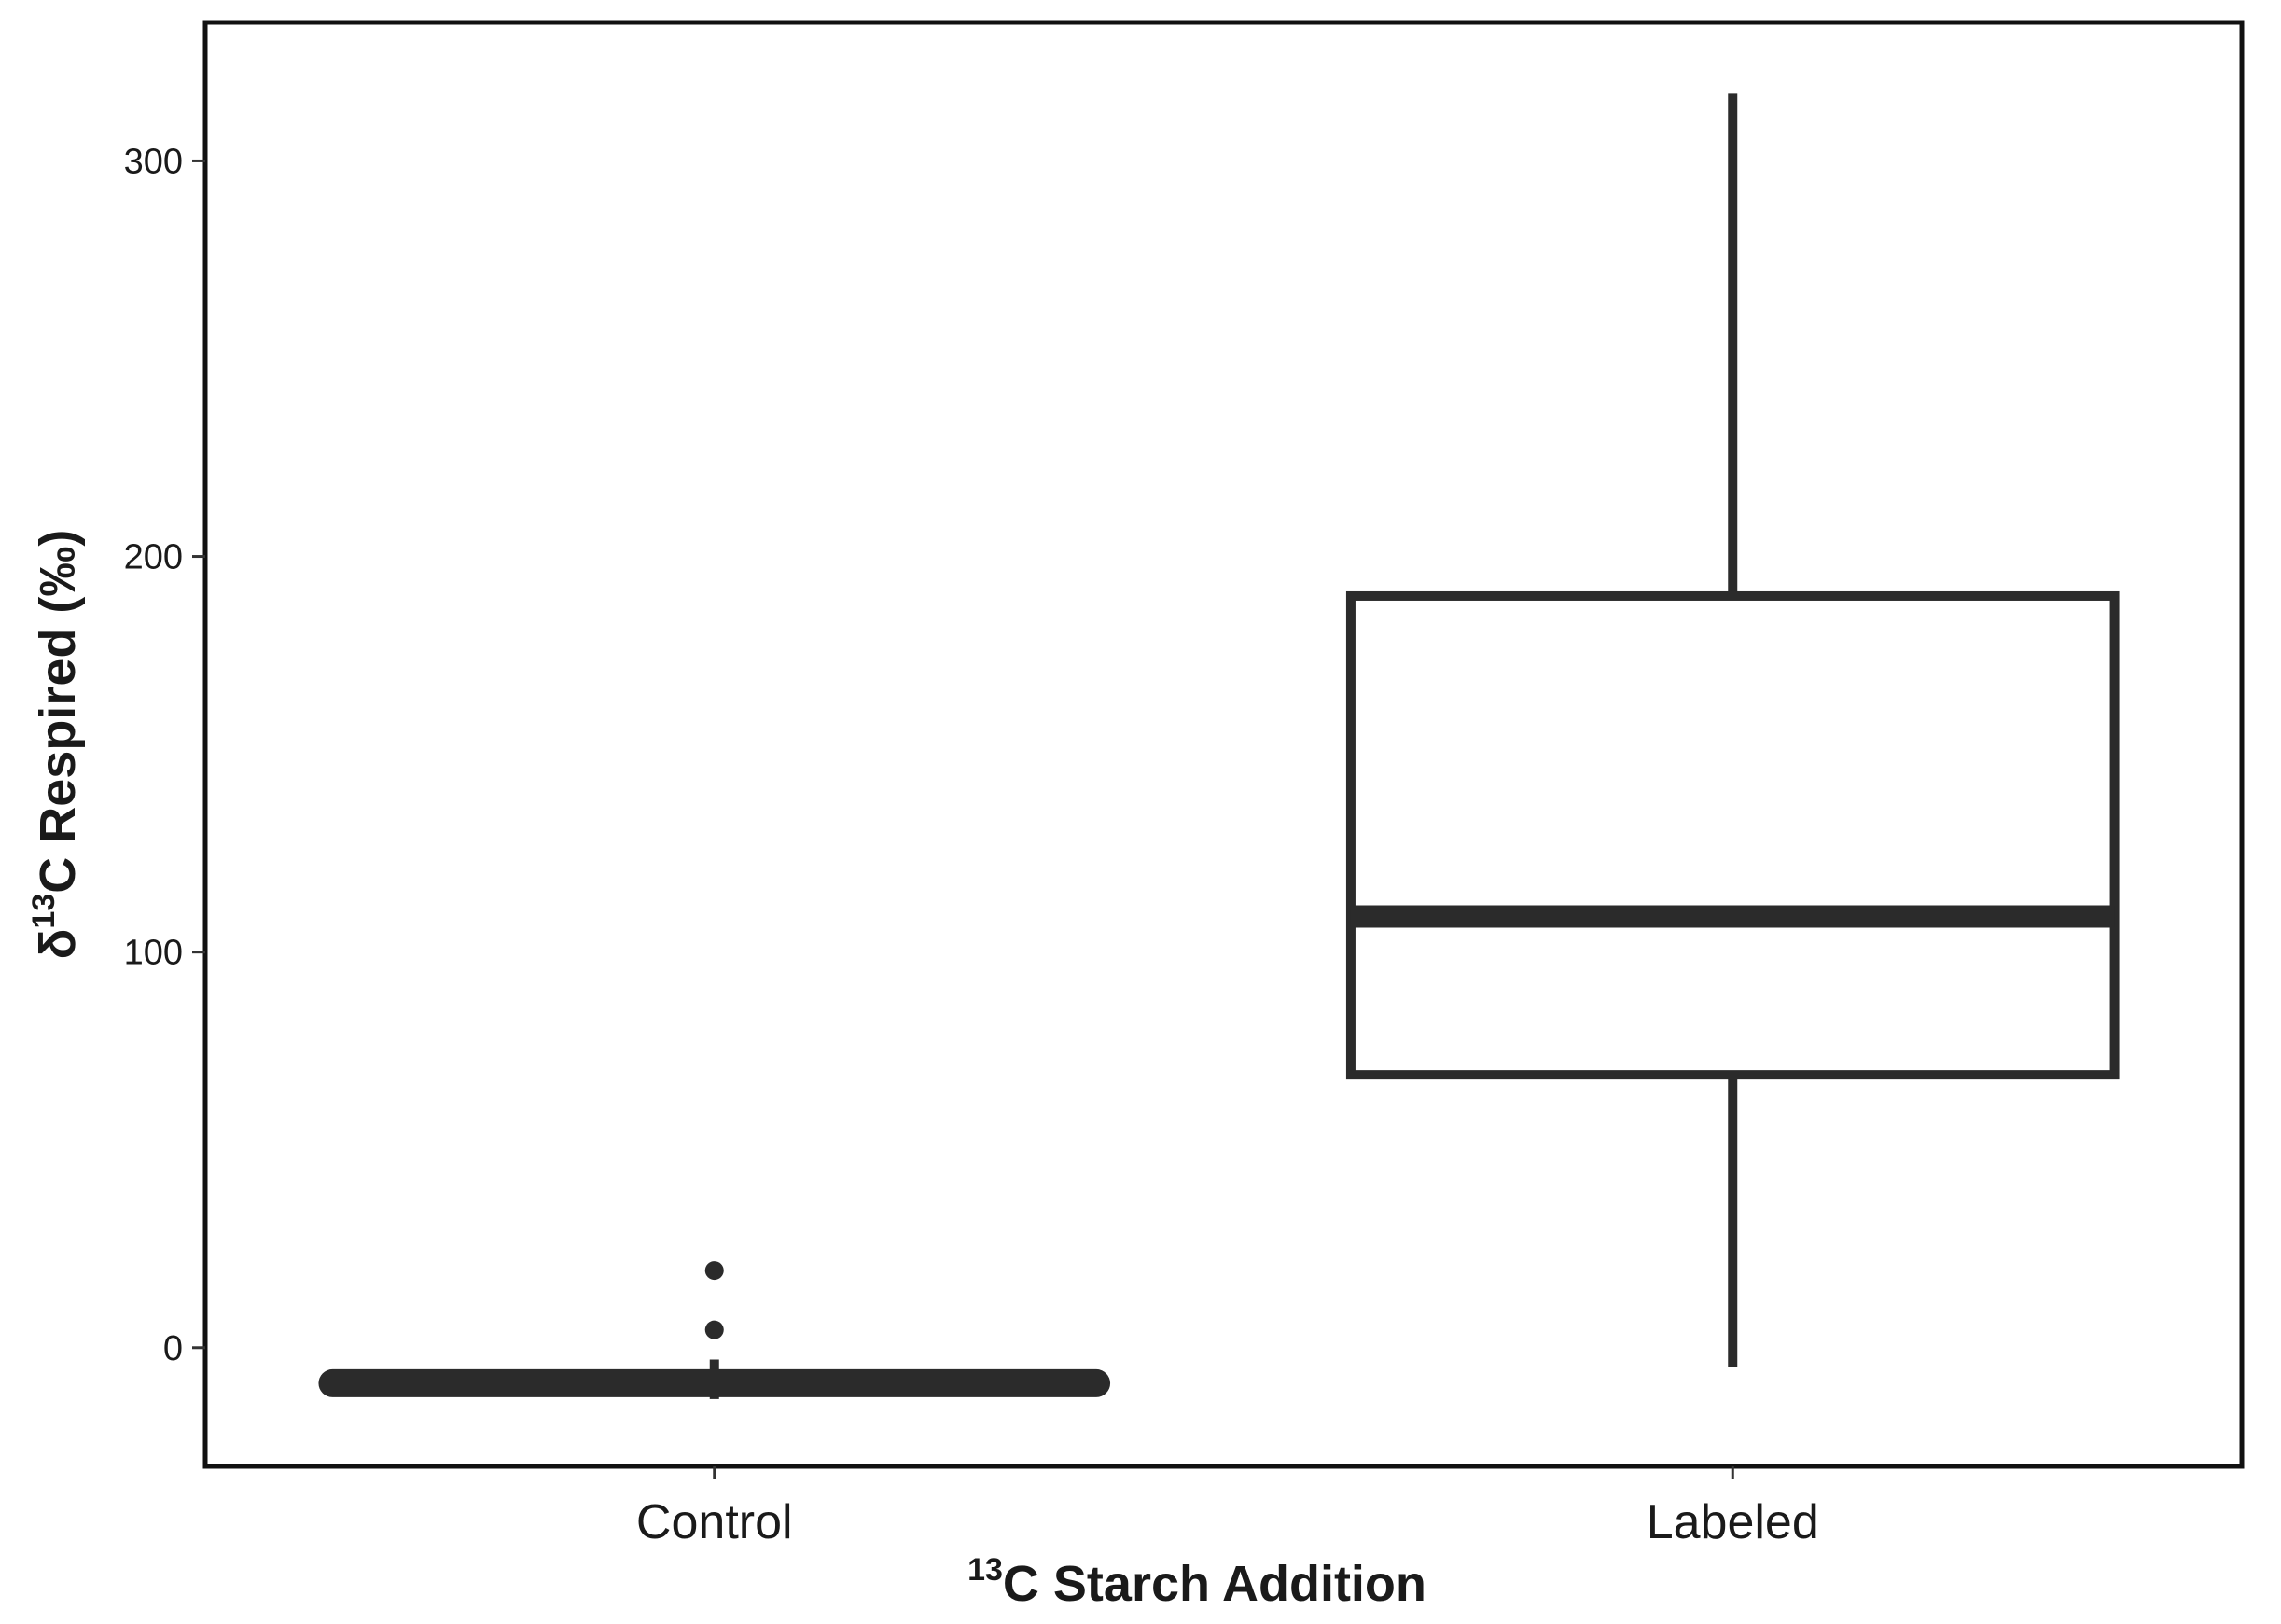 This screenshot has width=2281, height=1624. I want to click on x-axis: Control Labeled, so click(1227, 1507).